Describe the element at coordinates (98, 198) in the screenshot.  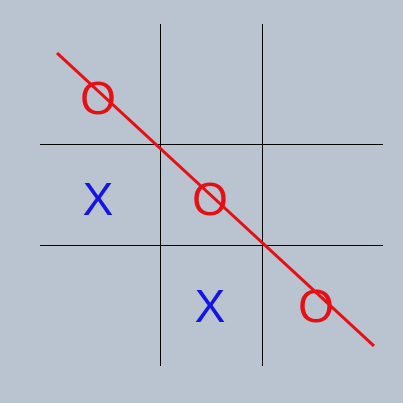
I see `cell-1-0: X` at that location.